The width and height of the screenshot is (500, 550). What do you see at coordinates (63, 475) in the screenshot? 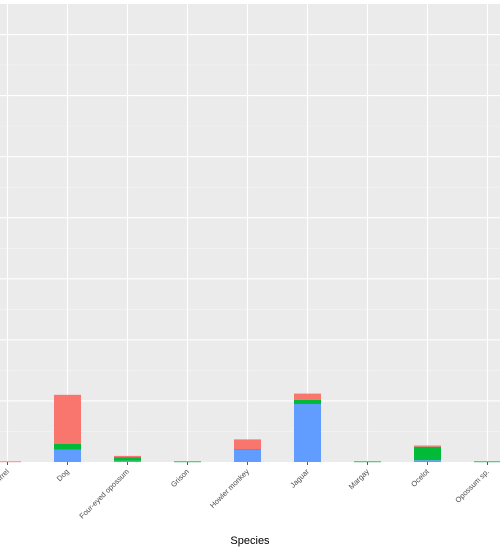
I see `x-tick-label: Dog` at bounding box center [63, 475].